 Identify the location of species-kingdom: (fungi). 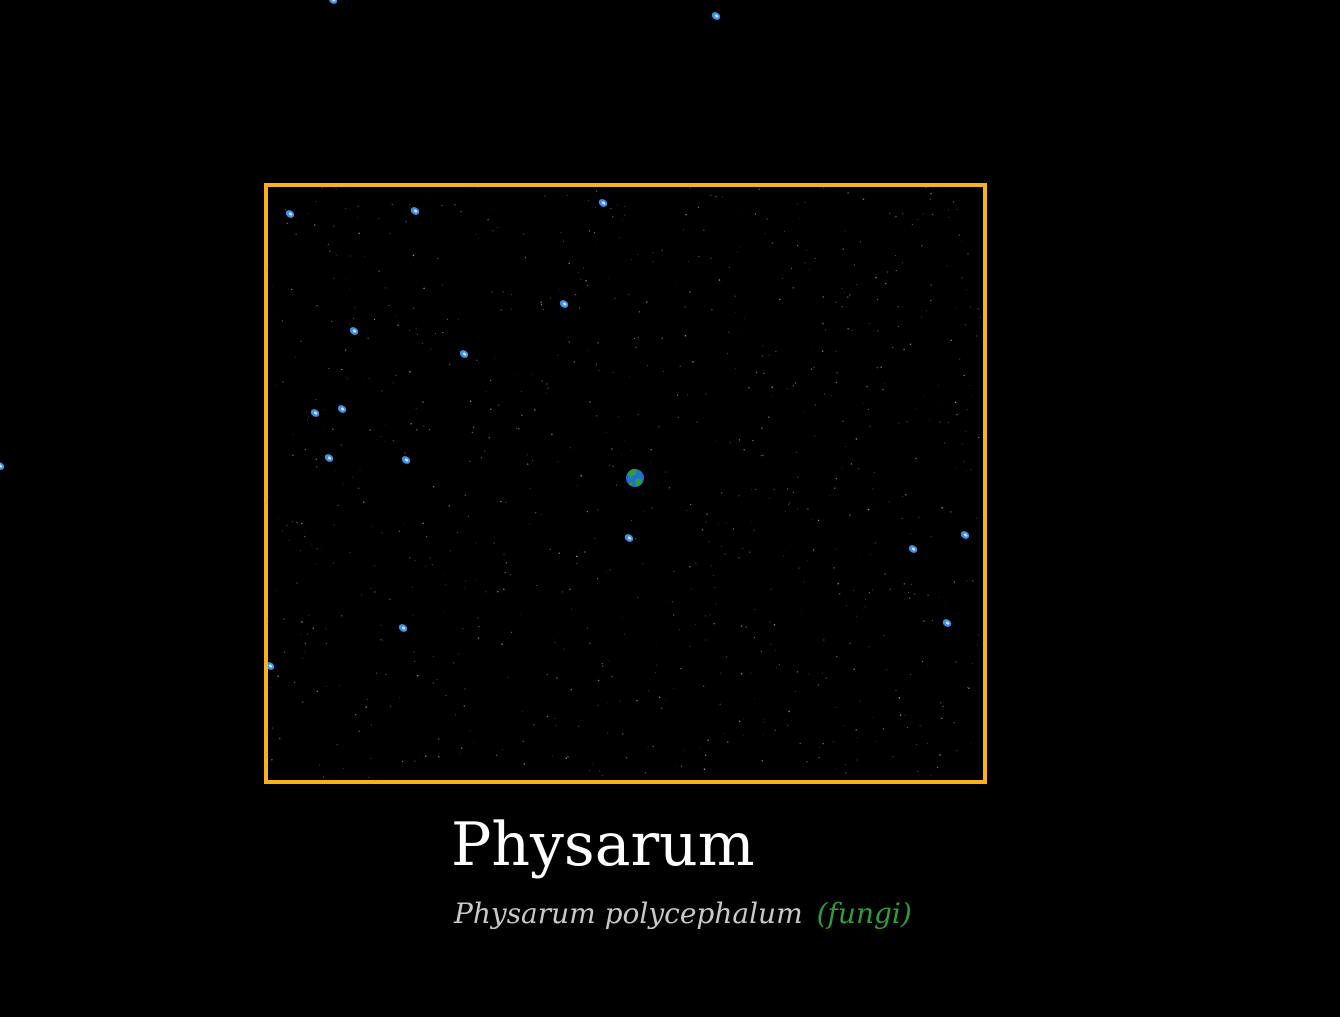
(864, 913).